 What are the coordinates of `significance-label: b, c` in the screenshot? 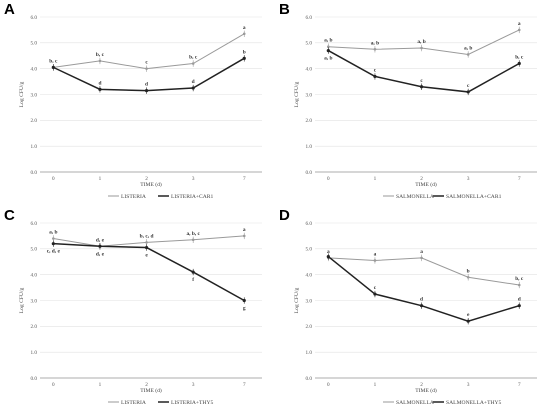 It's located at (100, 55).